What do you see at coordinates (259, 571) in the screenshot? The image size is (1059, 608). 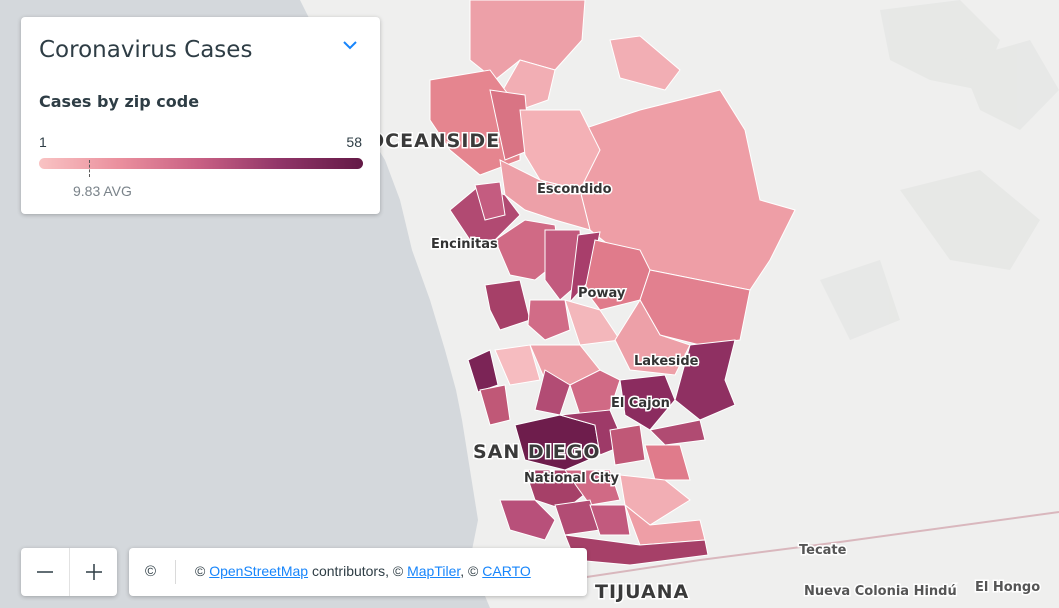 I see `openstreetmap-link: OpenStreetMap` at bounding box center [259, 571].